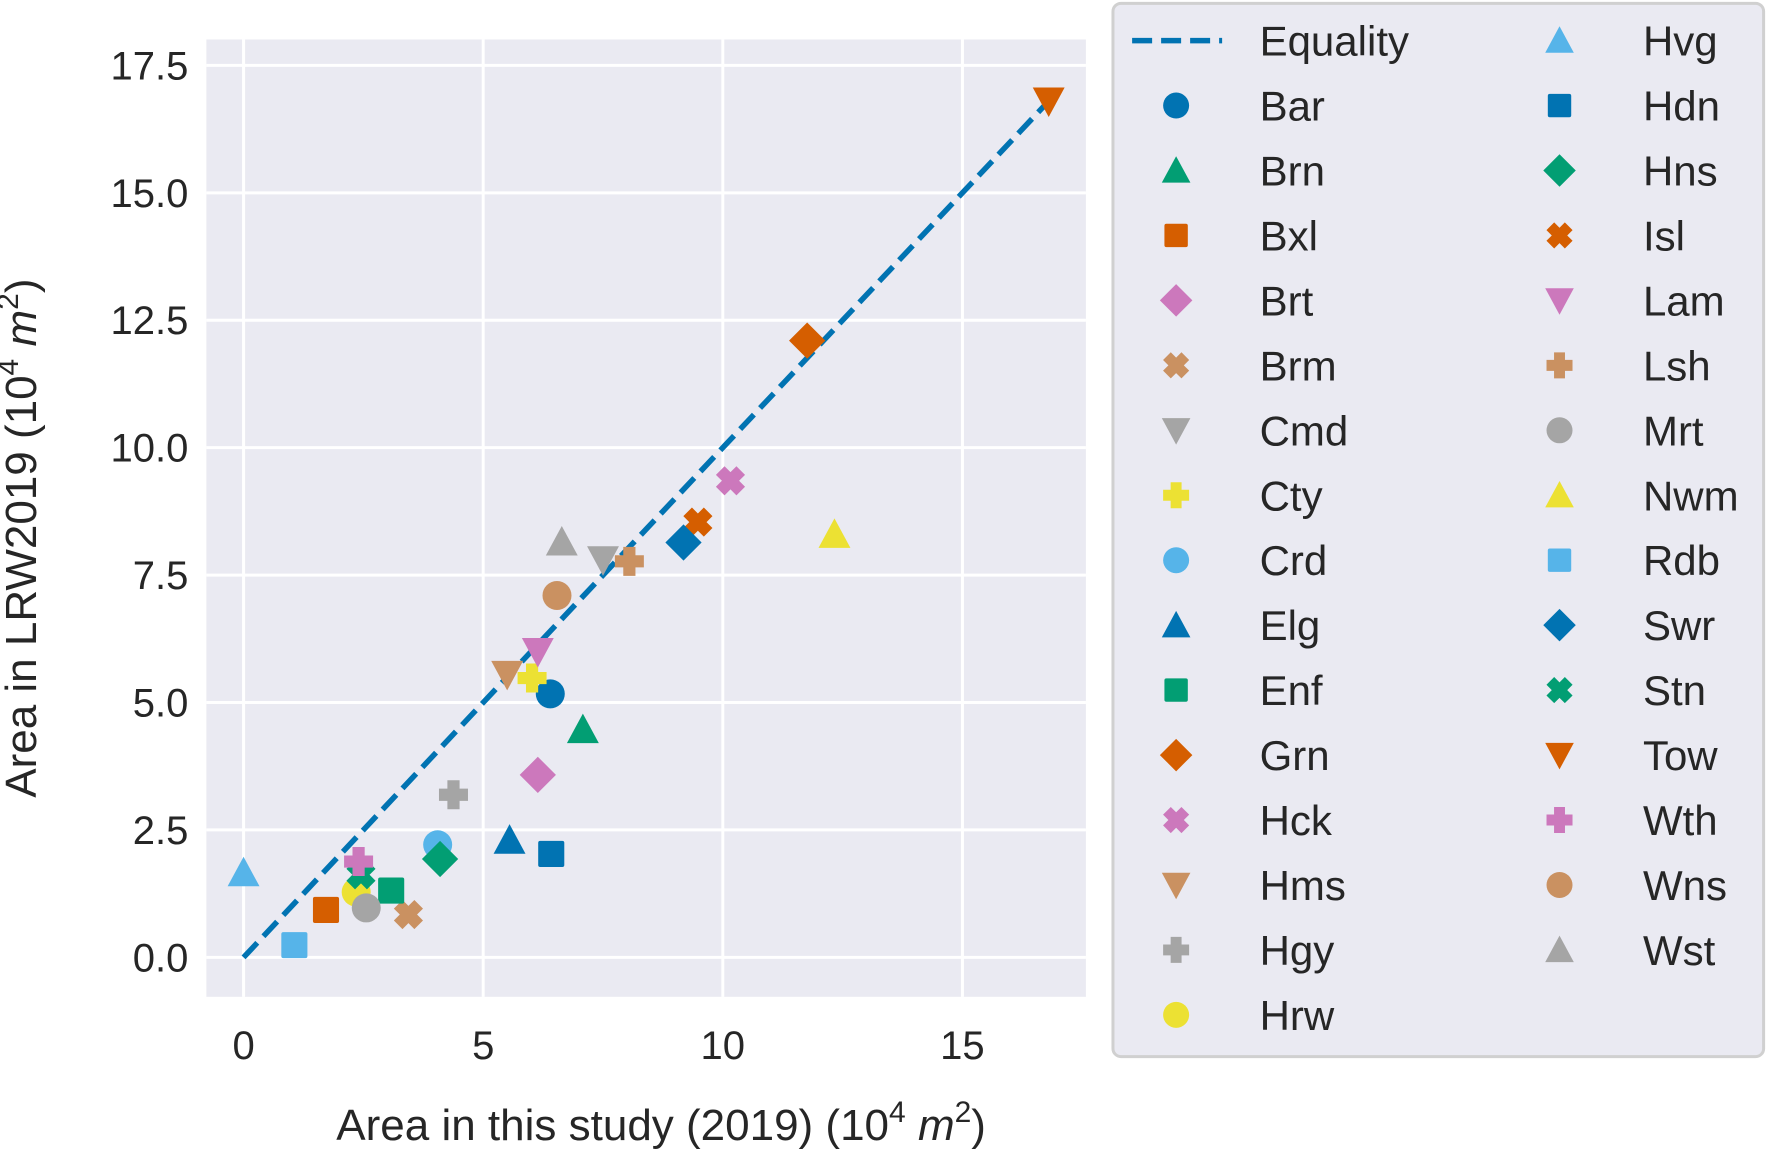  Describe the element at coordinates (608, 1046) in the screenshot. I see `x-axis-ticks: 0 5 10 15` at that location.